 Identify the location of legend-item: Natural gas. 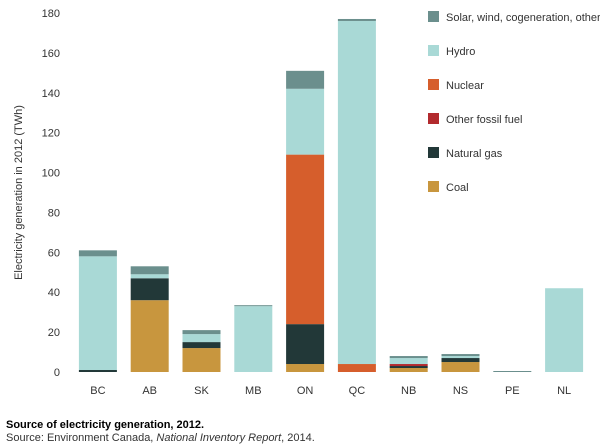
(465, 153).